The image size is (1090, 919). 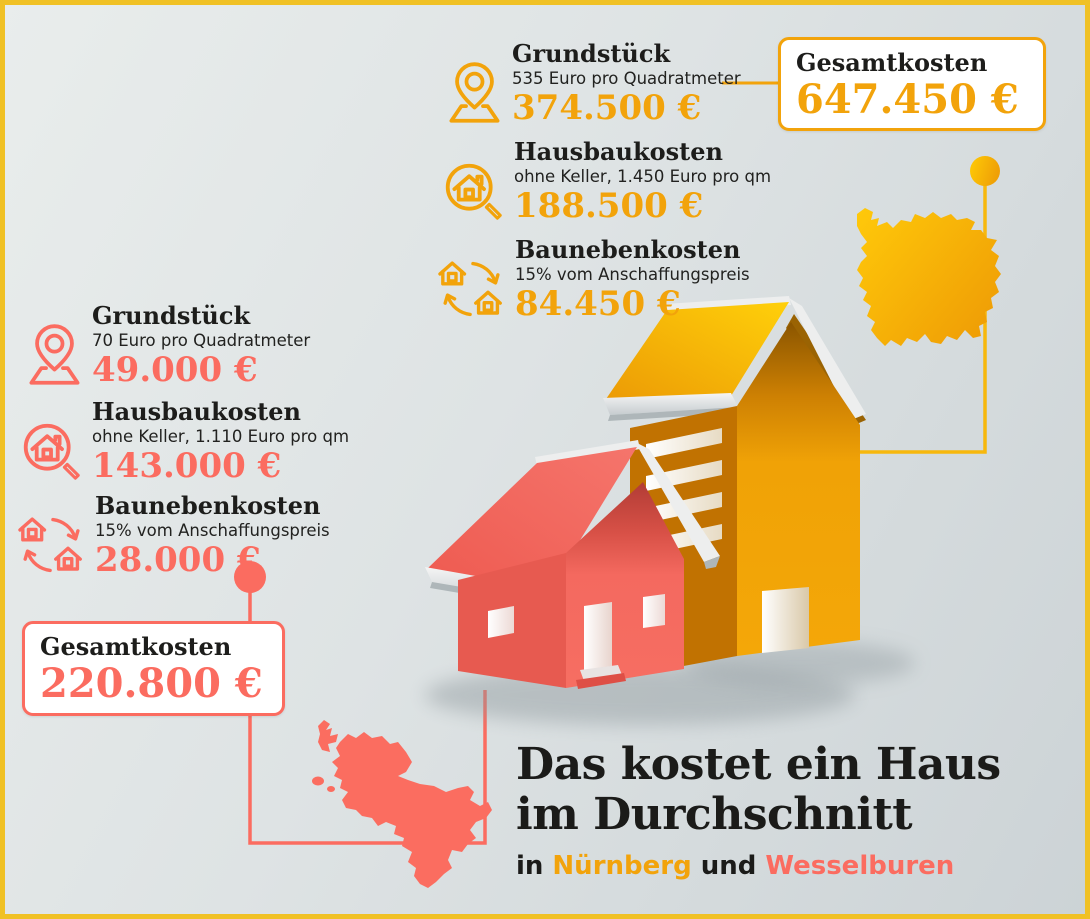 What do you see at coordinates (598, 636) in the screenshot?
I see `red-house-door` at bounding box center [598, 636].